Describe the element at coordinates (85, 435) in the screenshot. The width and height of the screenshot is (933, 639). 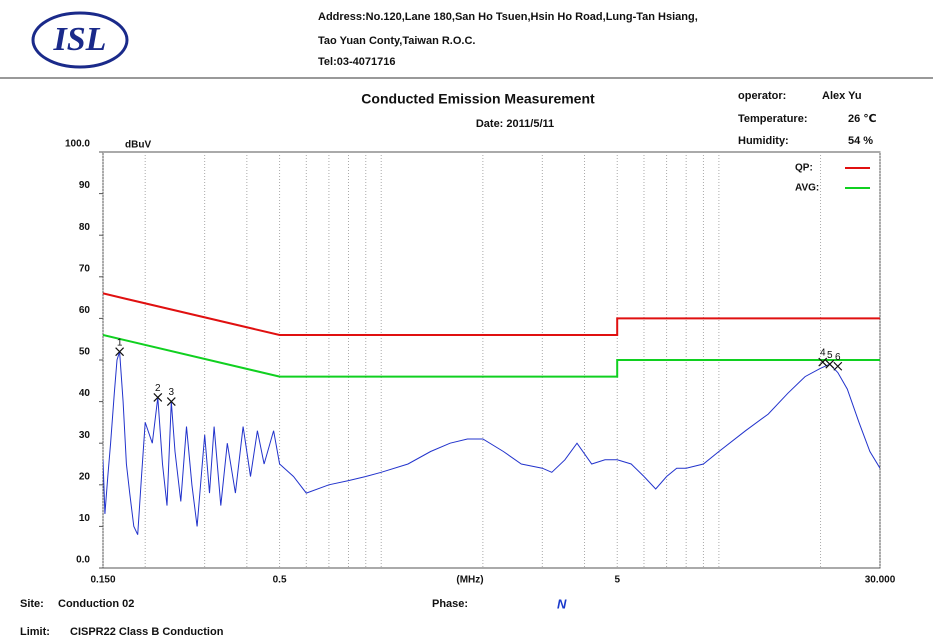
I see `y-tick-label: 30` at that location.